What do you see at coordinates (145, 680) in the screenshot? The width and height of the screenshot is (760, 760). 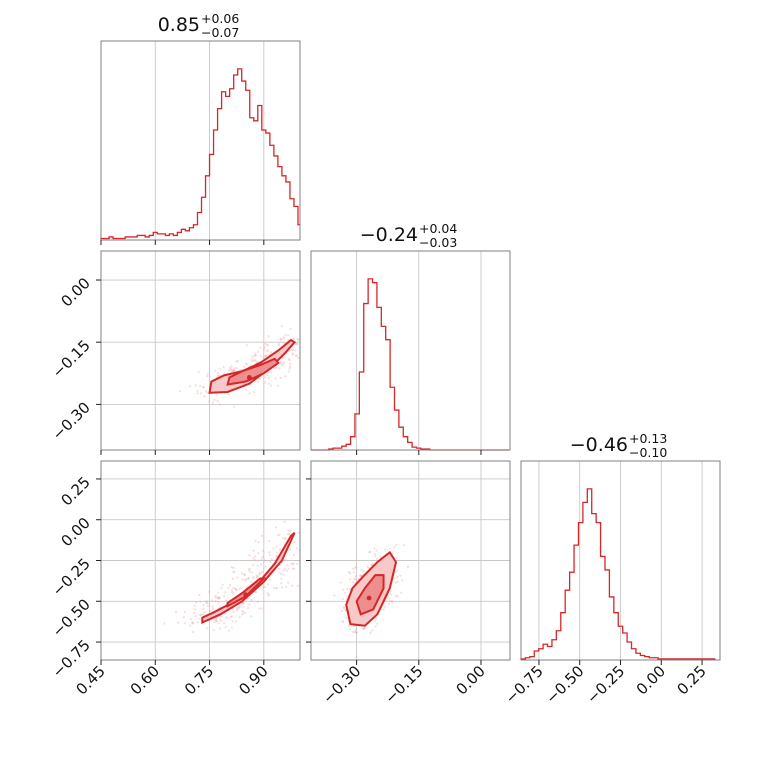 I see `x-tick-label: 0.60` at bounding box center [145, 680].